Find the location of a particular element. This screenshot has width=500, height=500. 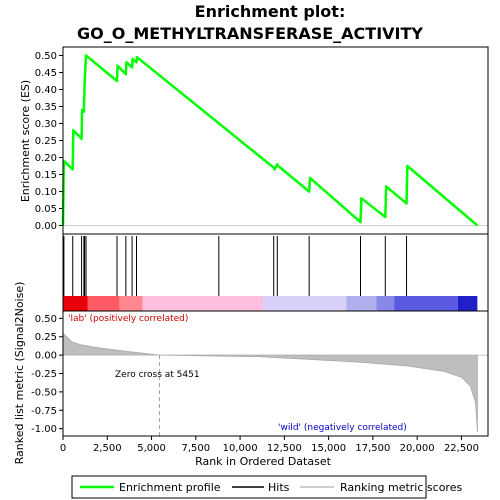

legend-hits-label: Hits is located at coordinates (279, 487).